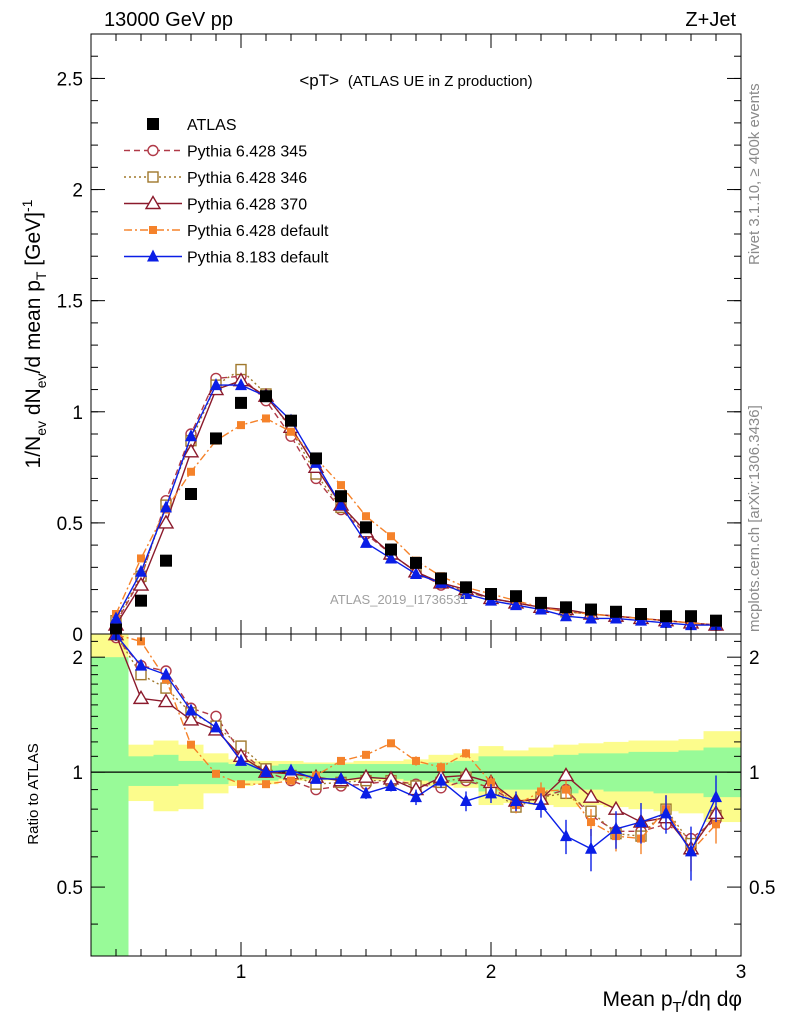 Image resolution: width=786 pixels, height=1024 pixels. Describe the element at coordinates (34, 333) in the screenshot. I see `y-axis-label: 1/Nev dNev/d mean pT [GeV]-1` at that location.